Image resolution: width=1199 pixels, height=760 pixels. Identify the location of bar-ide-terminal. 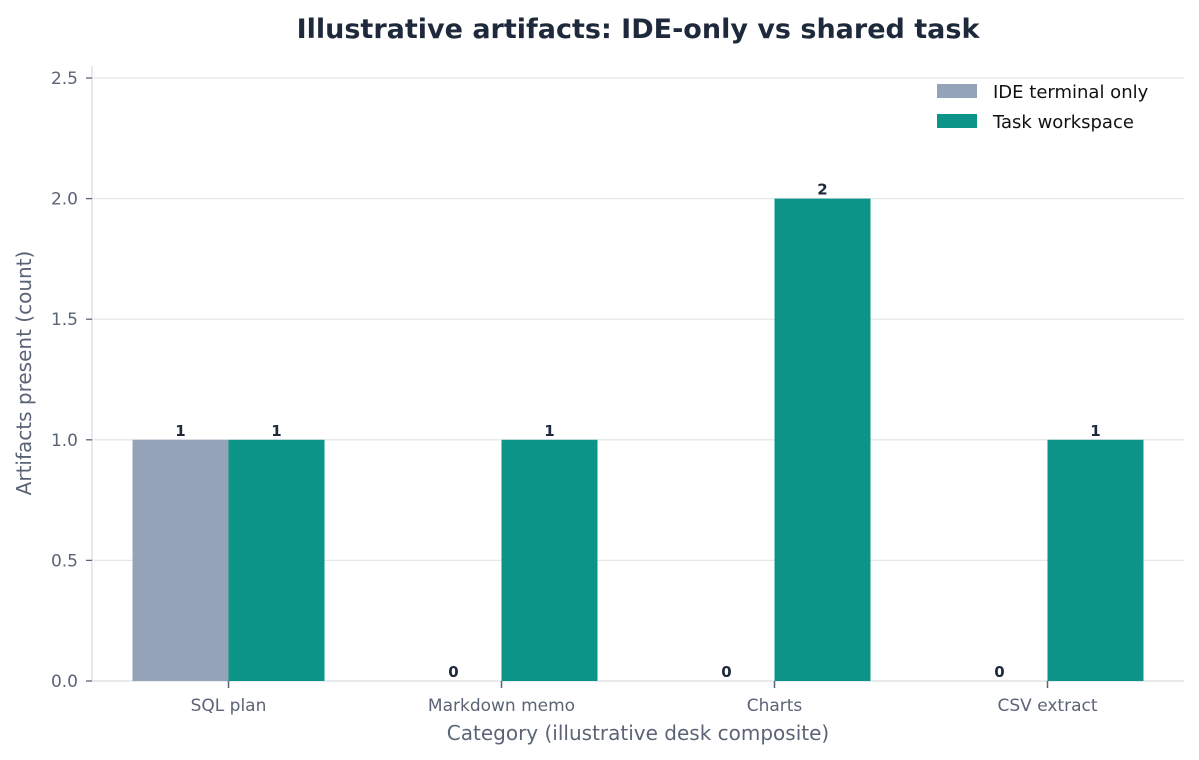
(180, 560).